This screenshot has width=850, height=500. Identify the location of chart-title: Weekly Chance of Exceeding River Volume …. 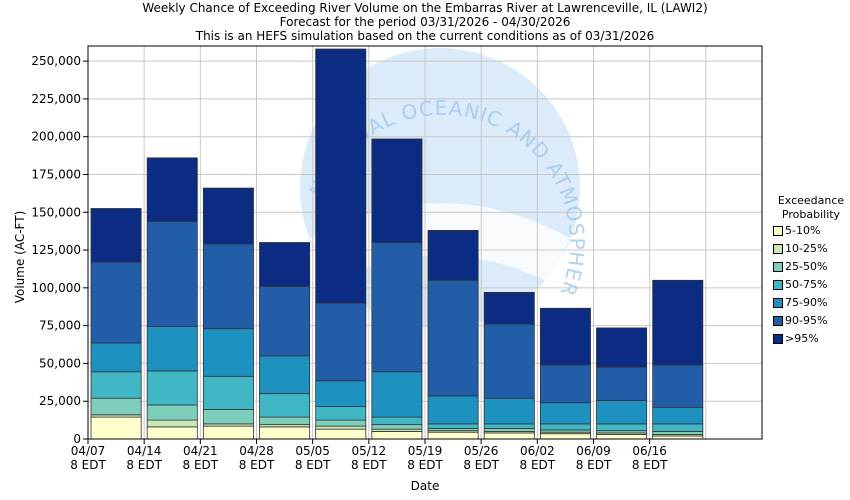
(425, 8).